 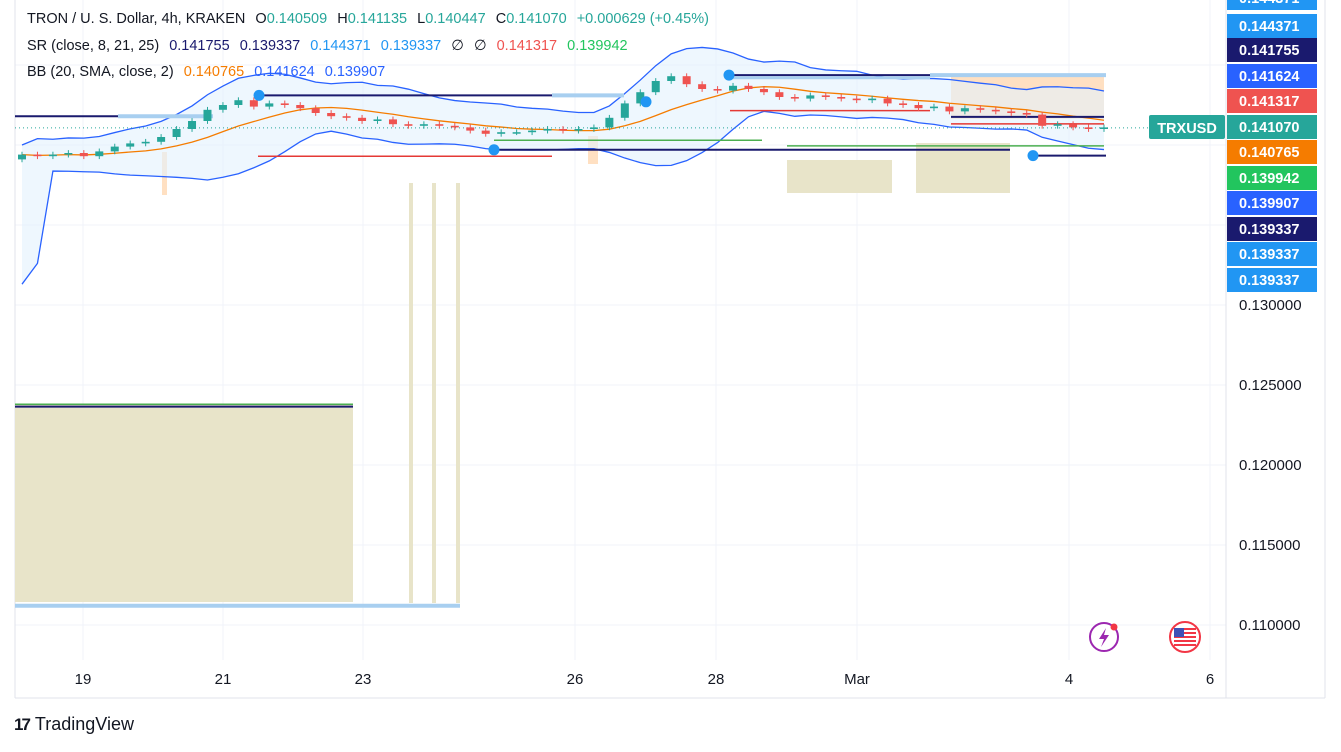 What do you see at coordinates (857, 679) in the screenshot?
I see `time-tick-label: Mar` at bounding box center [857, 679].